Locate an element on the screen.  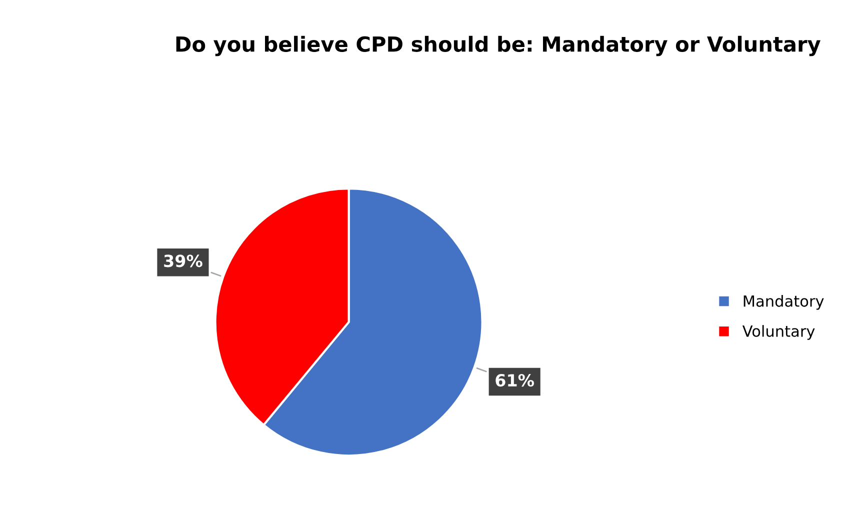
legend-label: Mandatory is located at coordinates (784, 302).